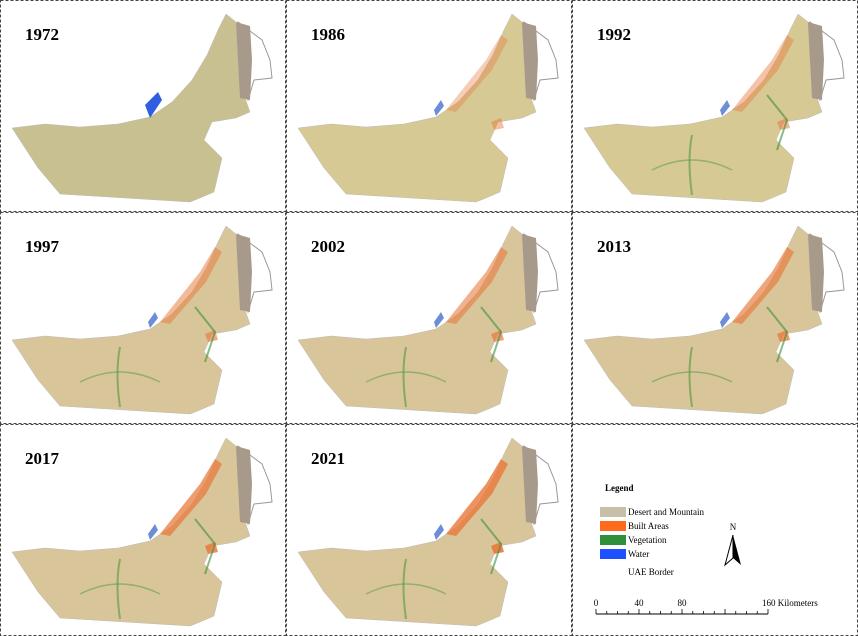  What do you see at coordinates (714, 108) in the screenshot?
I see `panel-map: 1992` at bounding box center [714, 108].